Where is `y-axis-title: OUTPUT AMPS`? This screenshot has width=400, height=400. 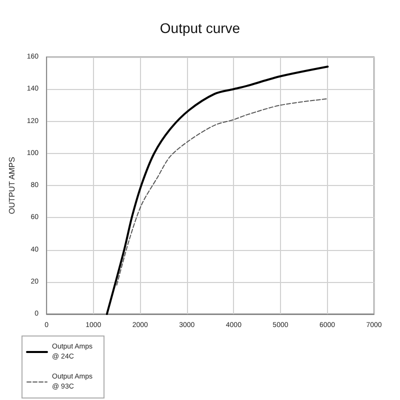
y-axis-title: OUTPUT AMPS is located at coordinates (12, 185).